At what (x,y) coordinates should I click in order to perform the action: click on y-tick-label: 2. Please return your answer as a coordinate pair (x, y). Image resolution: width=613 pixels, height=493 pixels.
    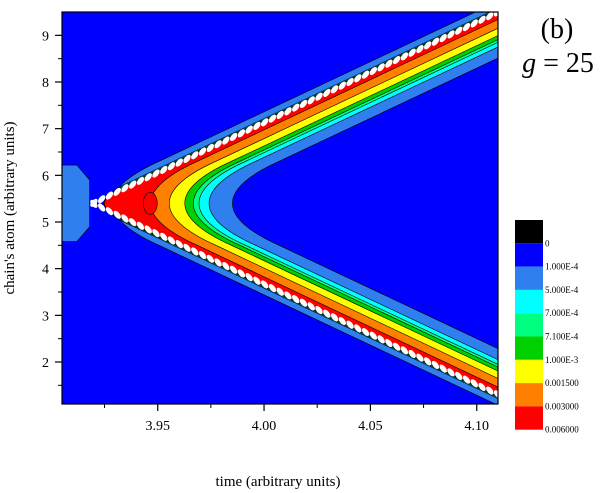
    Looking at the image, I should click on (45, 363).